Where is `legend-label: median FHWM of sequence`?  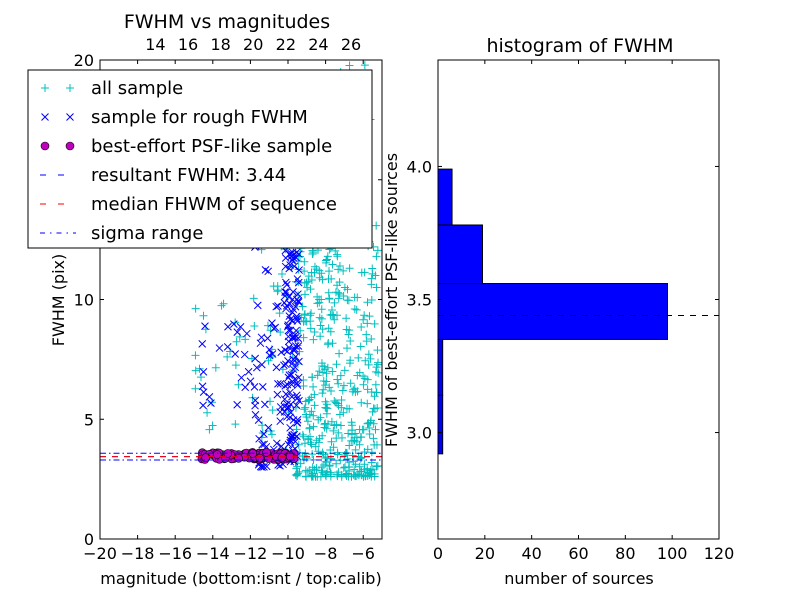
legend-label: median FHWM of sequence is located at coordinates (214, 204).